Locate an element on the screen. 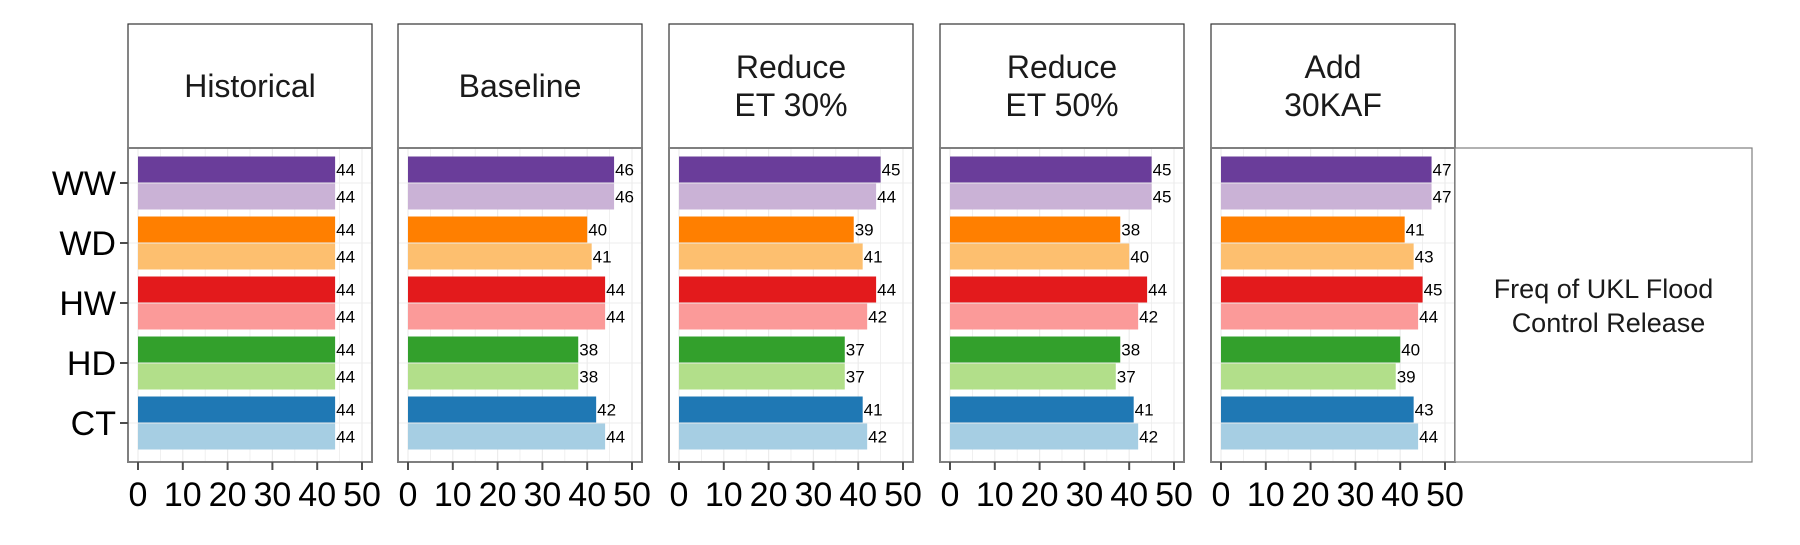 This screenshot has height=545, width=1800. panel-title: ET 50% is located at coordinates (1061, 105).